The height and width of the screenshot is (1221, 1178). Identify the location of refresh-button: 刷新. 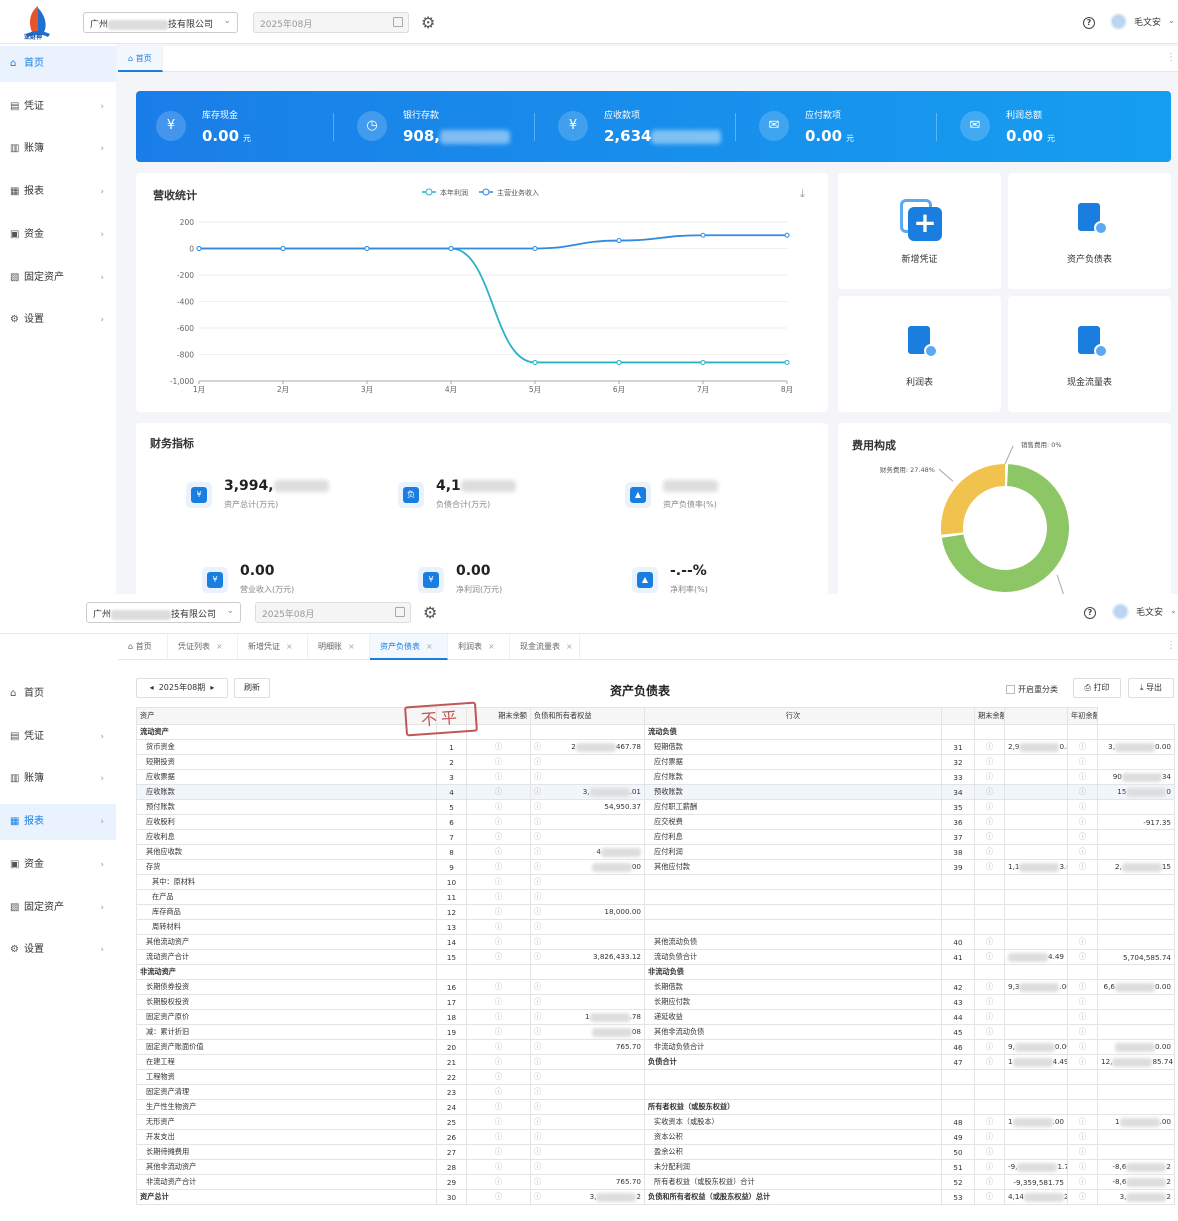
(252, 688).